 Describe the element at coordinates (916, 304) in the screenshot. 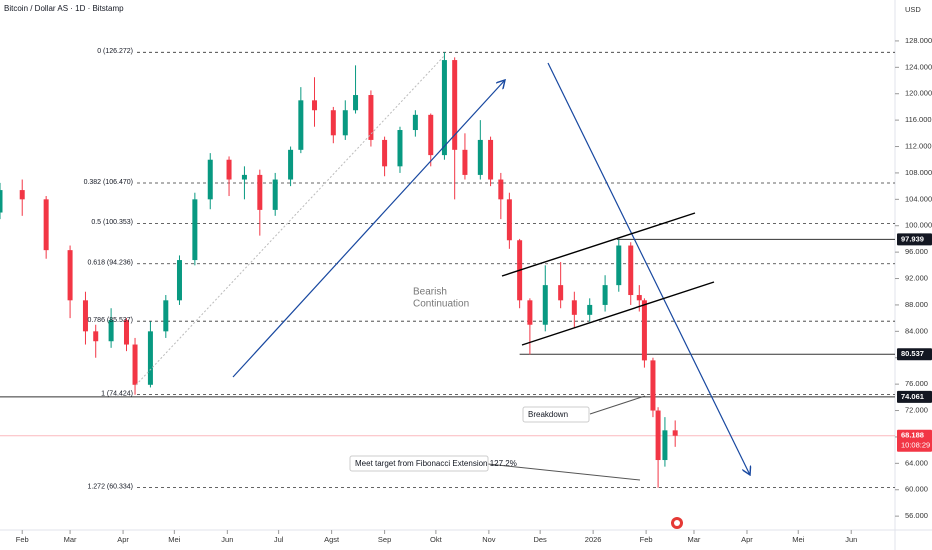

I see `y-tick-label: 88.000` at that location.